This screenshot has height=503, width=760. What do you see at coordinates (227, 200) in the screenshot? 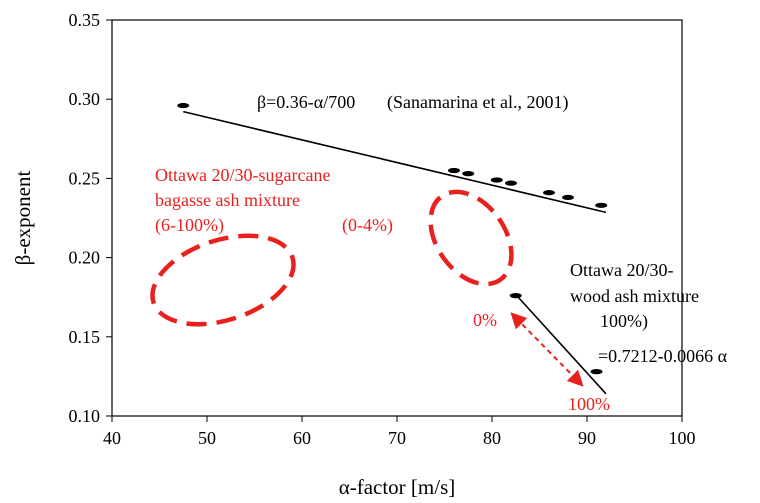
I see `sugarcane-label-line2: bagasse ash mixture` at bounding box center [227, 200].